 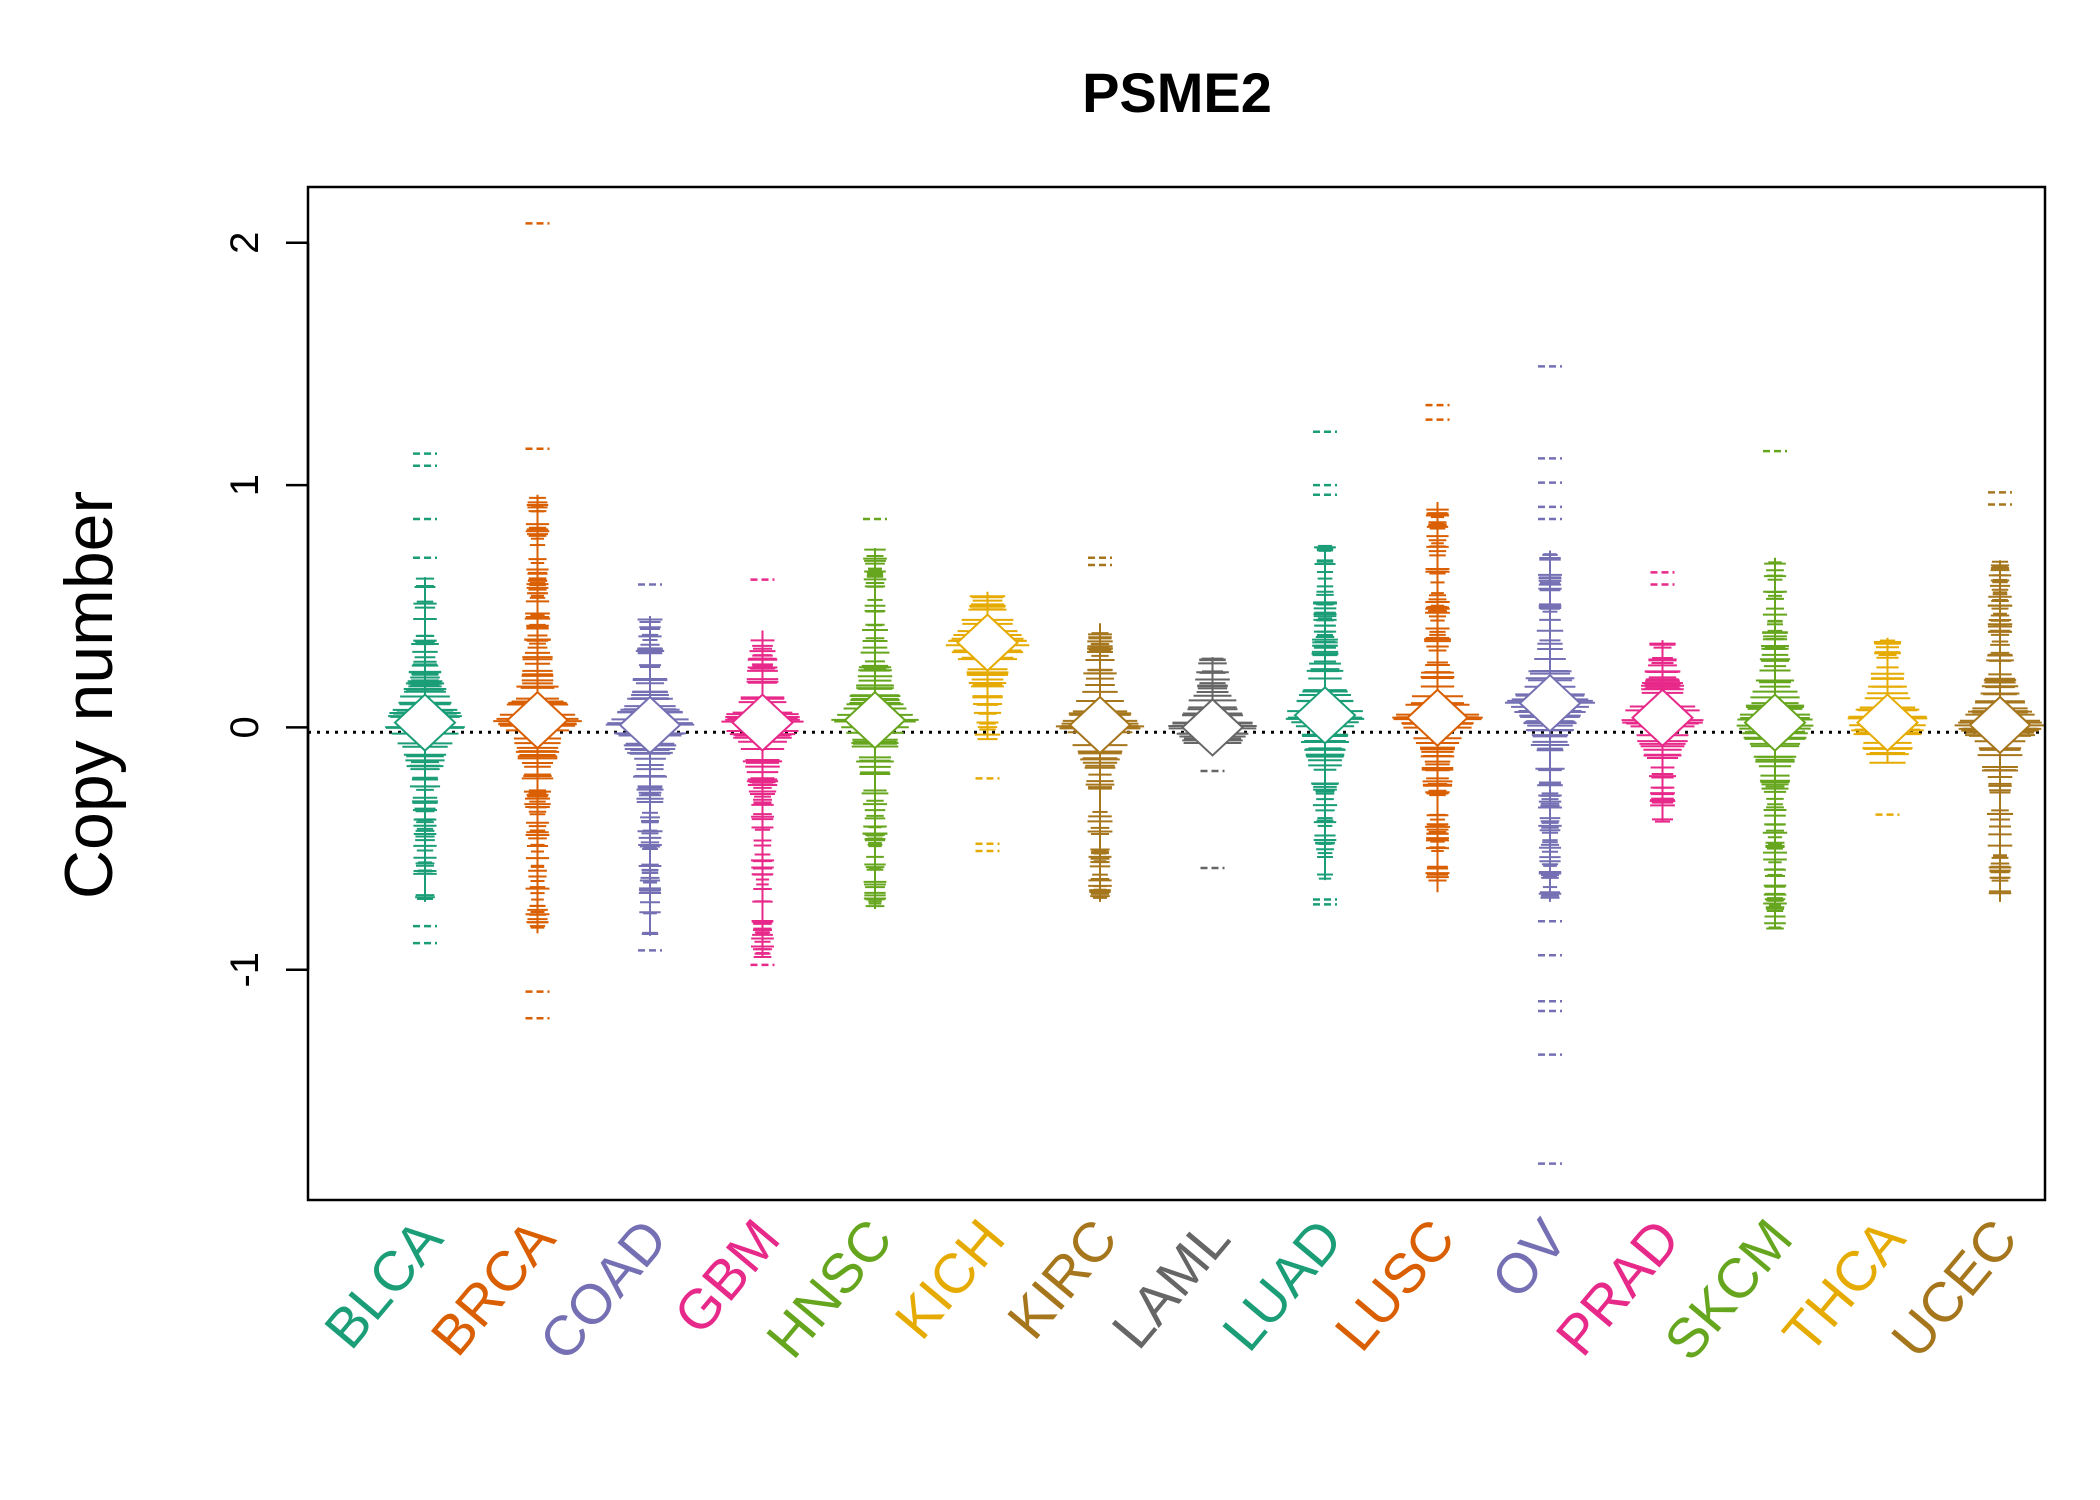 What do you see at coordinates (1550, 765) in the screenshot?
I see `swarm-ov` at bounding box center [1550, 765].